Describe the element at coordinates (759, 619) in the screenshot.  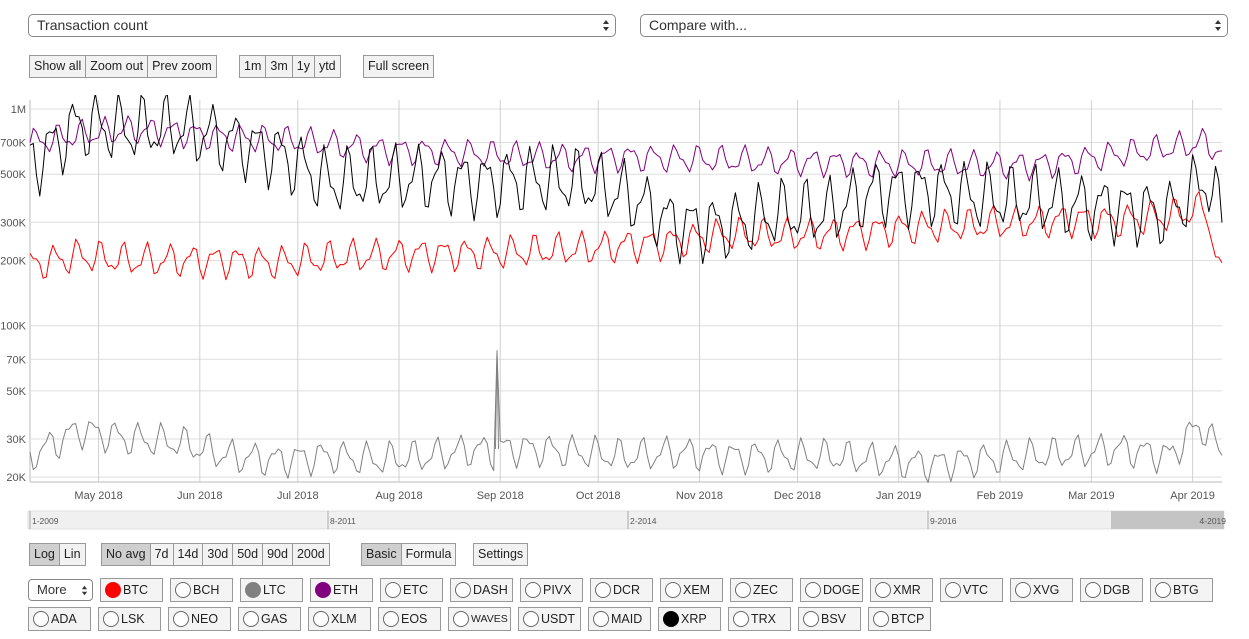
I see `coin-toggle-trx: TRX` at that location.